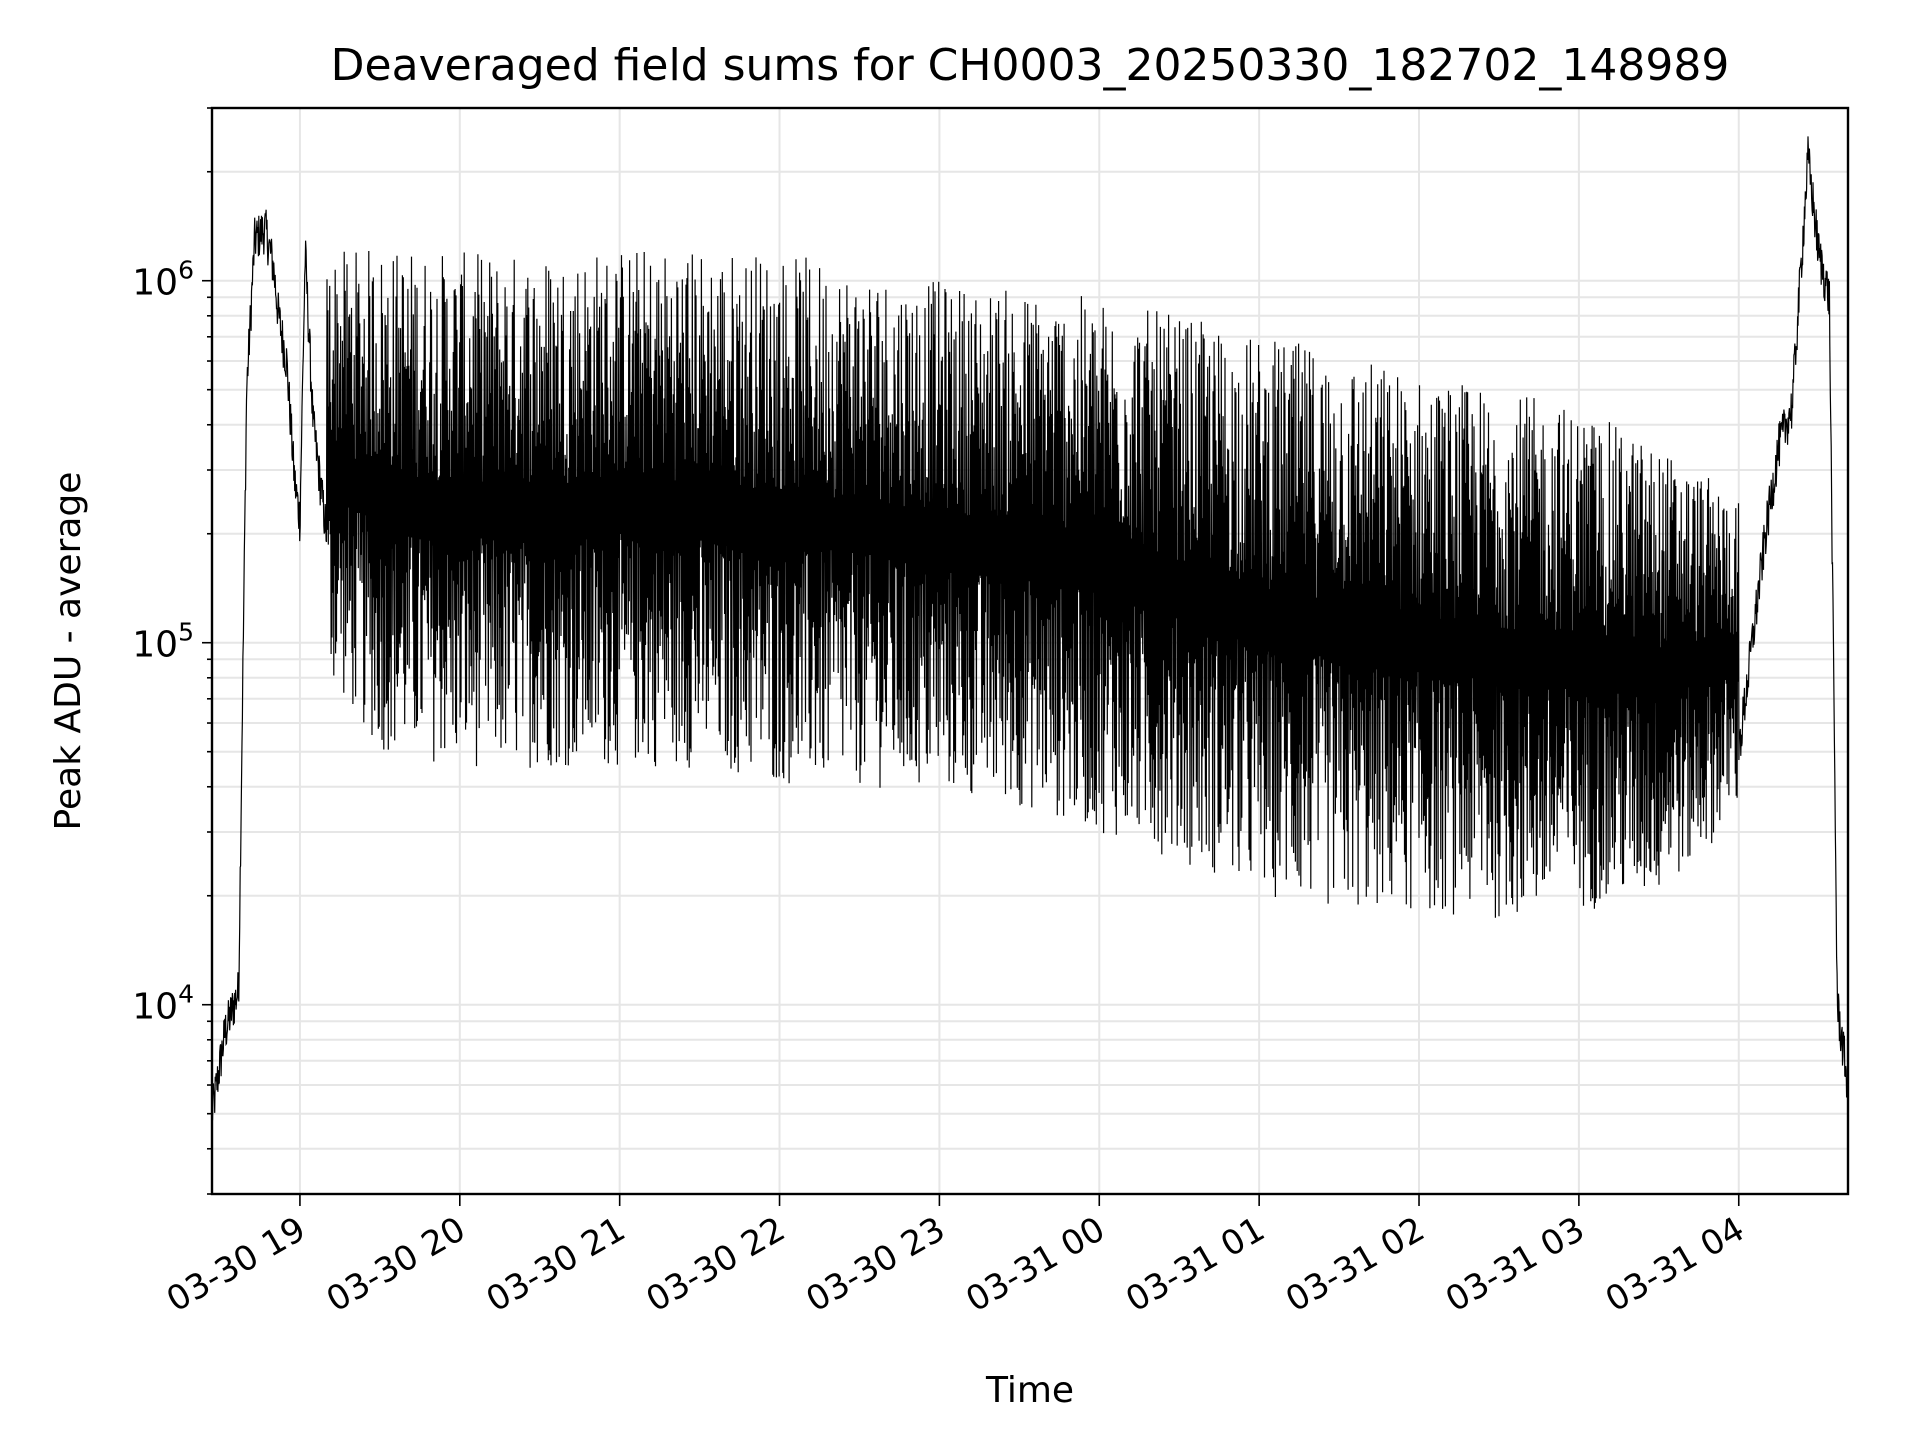  I want to click on x-axis-label: Time, so click(1029, 1390).